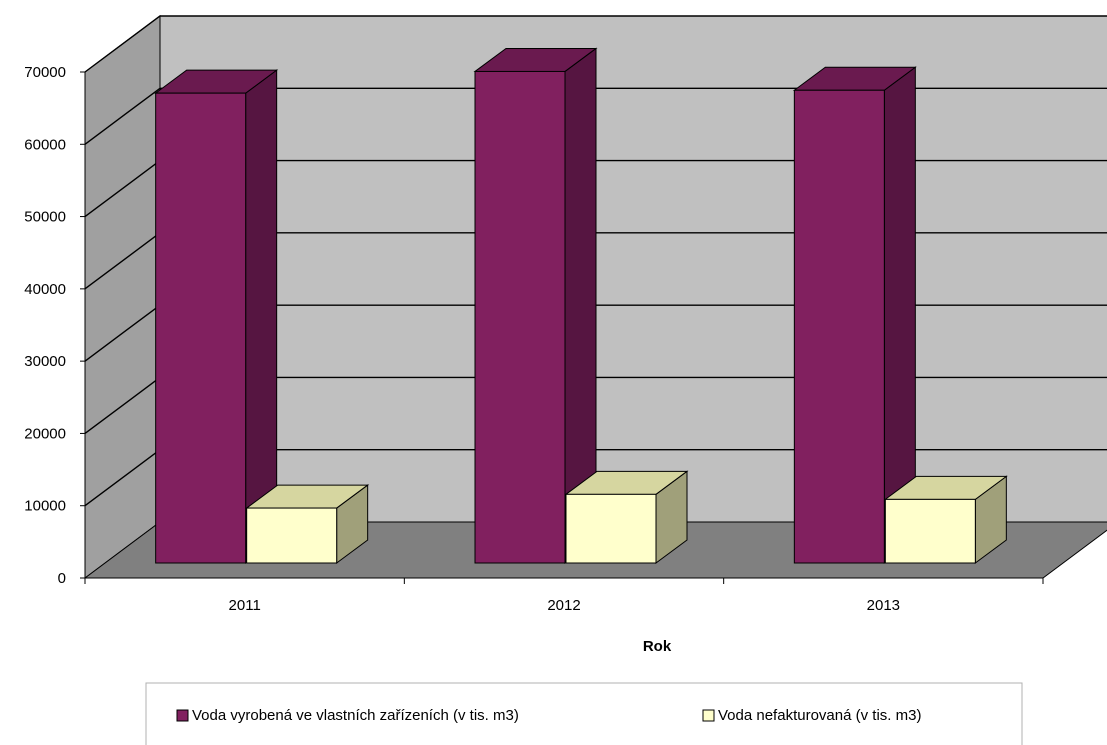  Describe the element at coordinates (45, 289) in the screenshot. I see `y-tick-label-4: 40000` at that location.